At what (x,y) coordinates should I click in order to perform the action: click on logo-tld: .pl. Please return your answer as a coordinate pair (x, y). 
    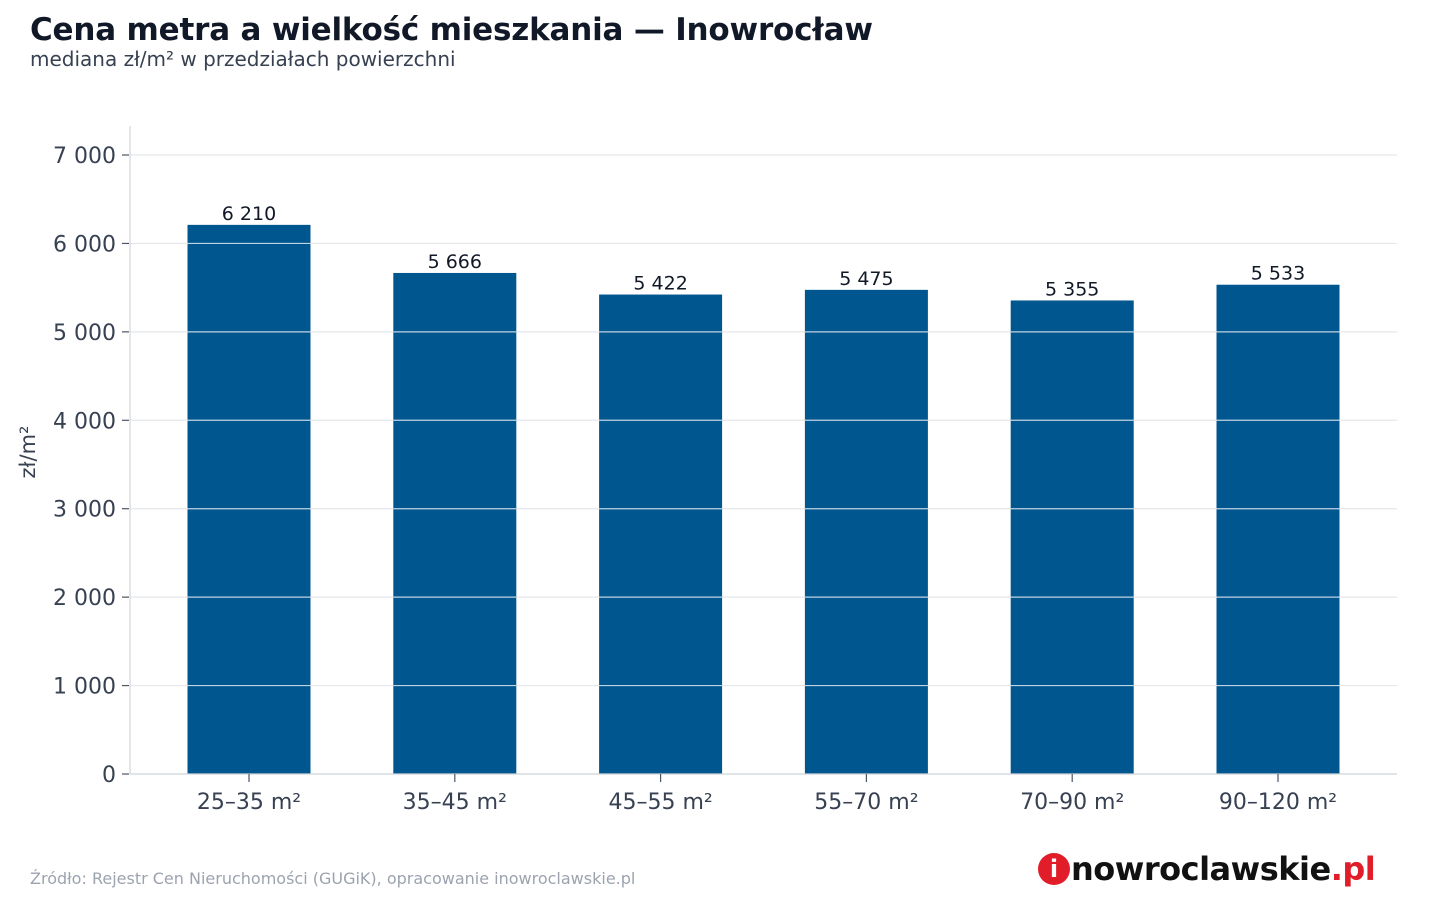
    Looking at the image, I should click on (1353, 869).